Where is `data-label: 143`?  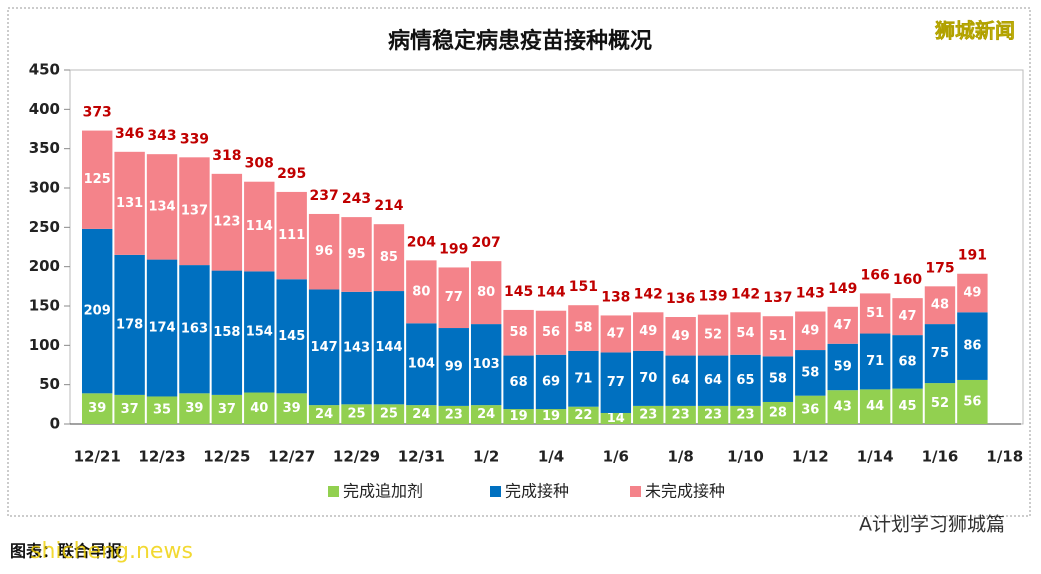 data-label: 143 is located at coordinates (356, 348).